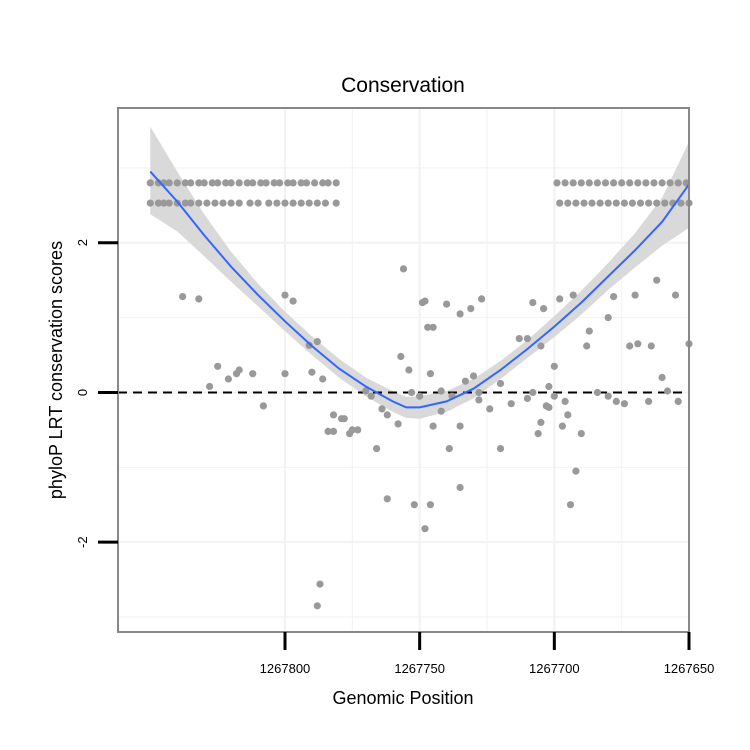 This screenshot has height=750, width=750. I want to click on y-tick-label: -2, so click(82, 542).